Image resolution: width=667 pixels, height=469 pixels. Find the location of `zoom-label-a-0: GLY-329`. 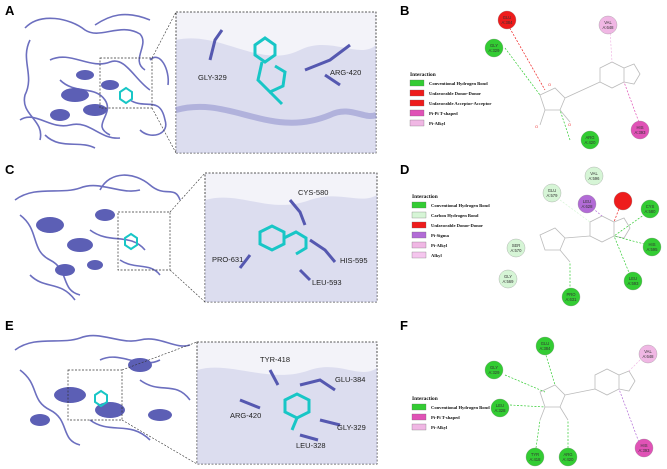

zoom-label-a-0: GLY-329 is located at coordinates (212, 77).